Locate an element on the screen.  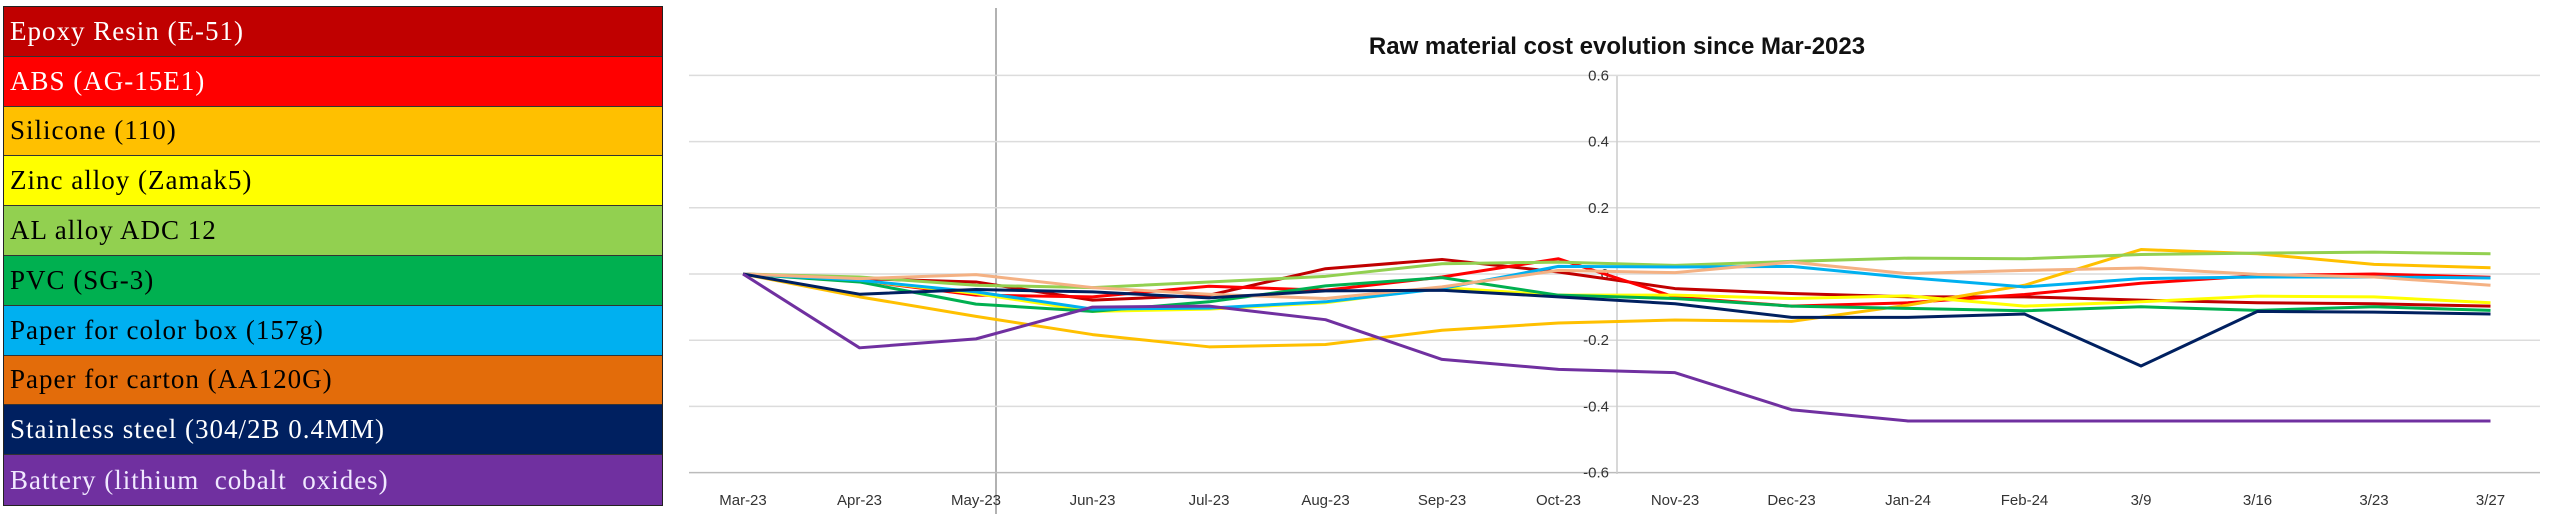
x-tick-label: Jul-23 is located at coordinates (1209, 500).